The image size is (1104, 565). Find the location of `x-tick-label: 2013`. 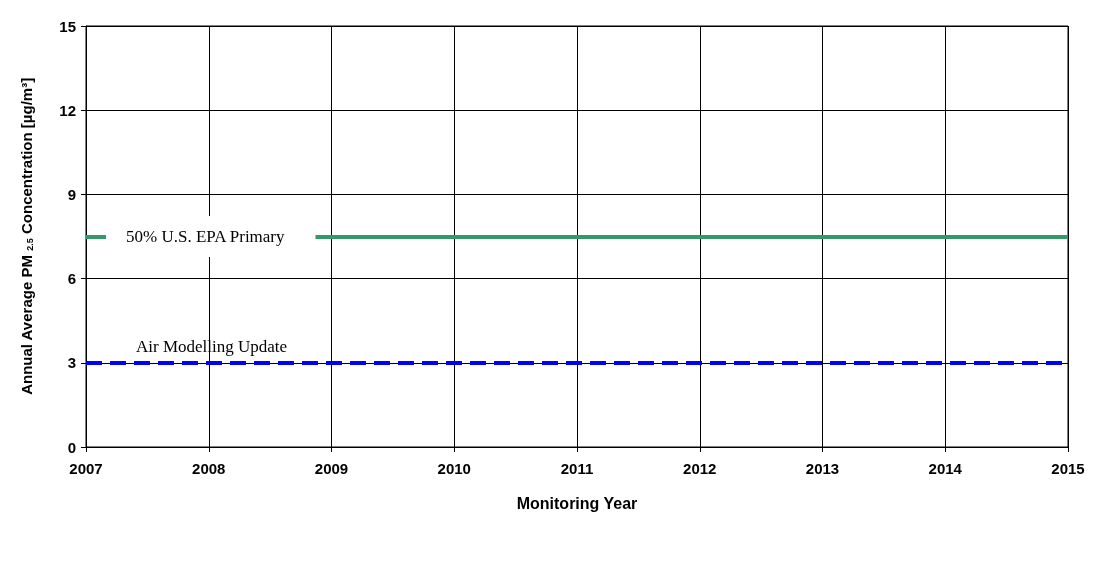

x-tick-label: 2013 is located at coordinates (822, 468).